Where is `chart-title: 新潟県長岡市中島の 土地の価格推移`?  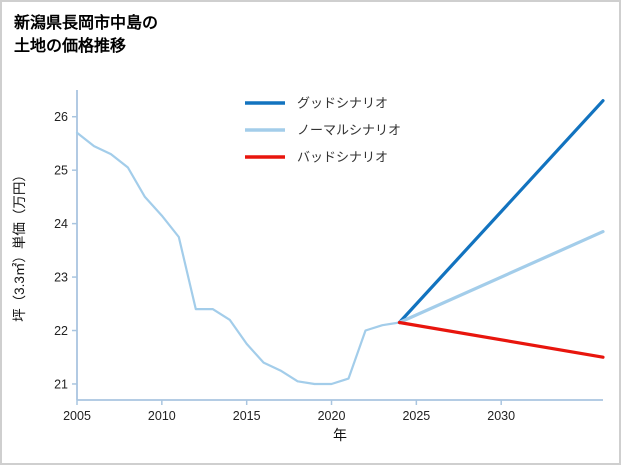
chart-title: 新潟県長岡市中島の 土地の価格推移 is located at coordinates (86, 35).